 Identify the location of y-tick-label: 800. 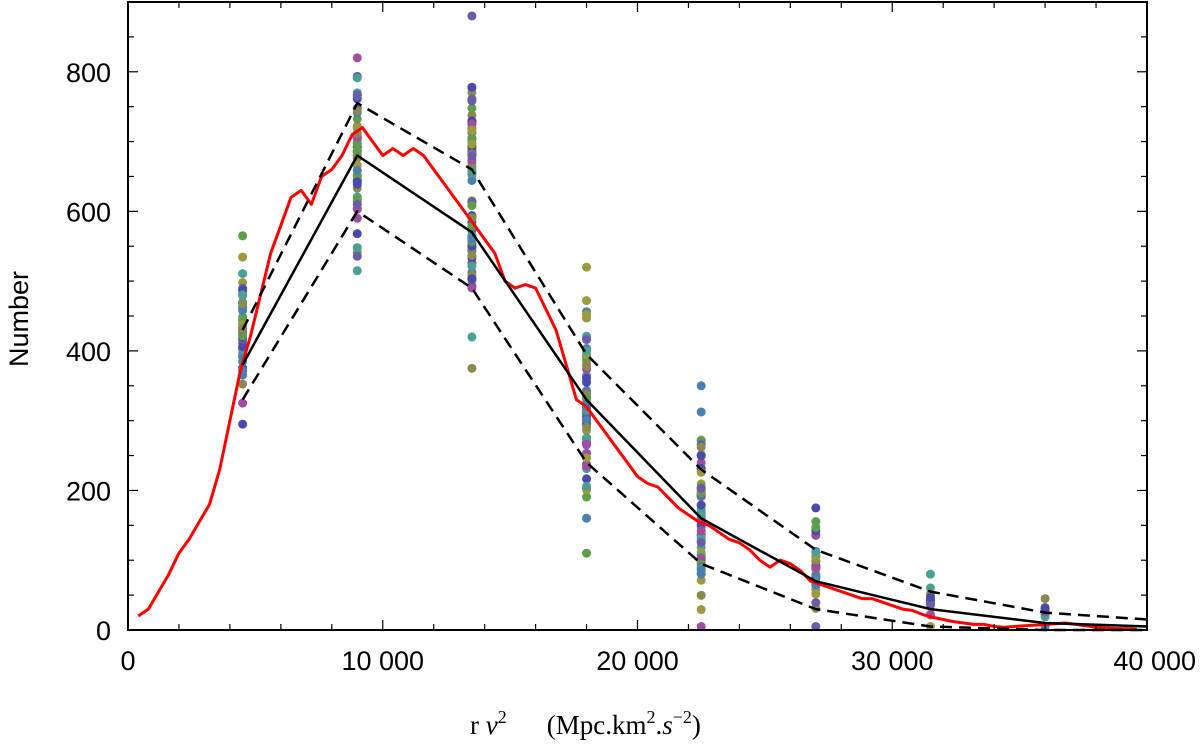
(88, 73).